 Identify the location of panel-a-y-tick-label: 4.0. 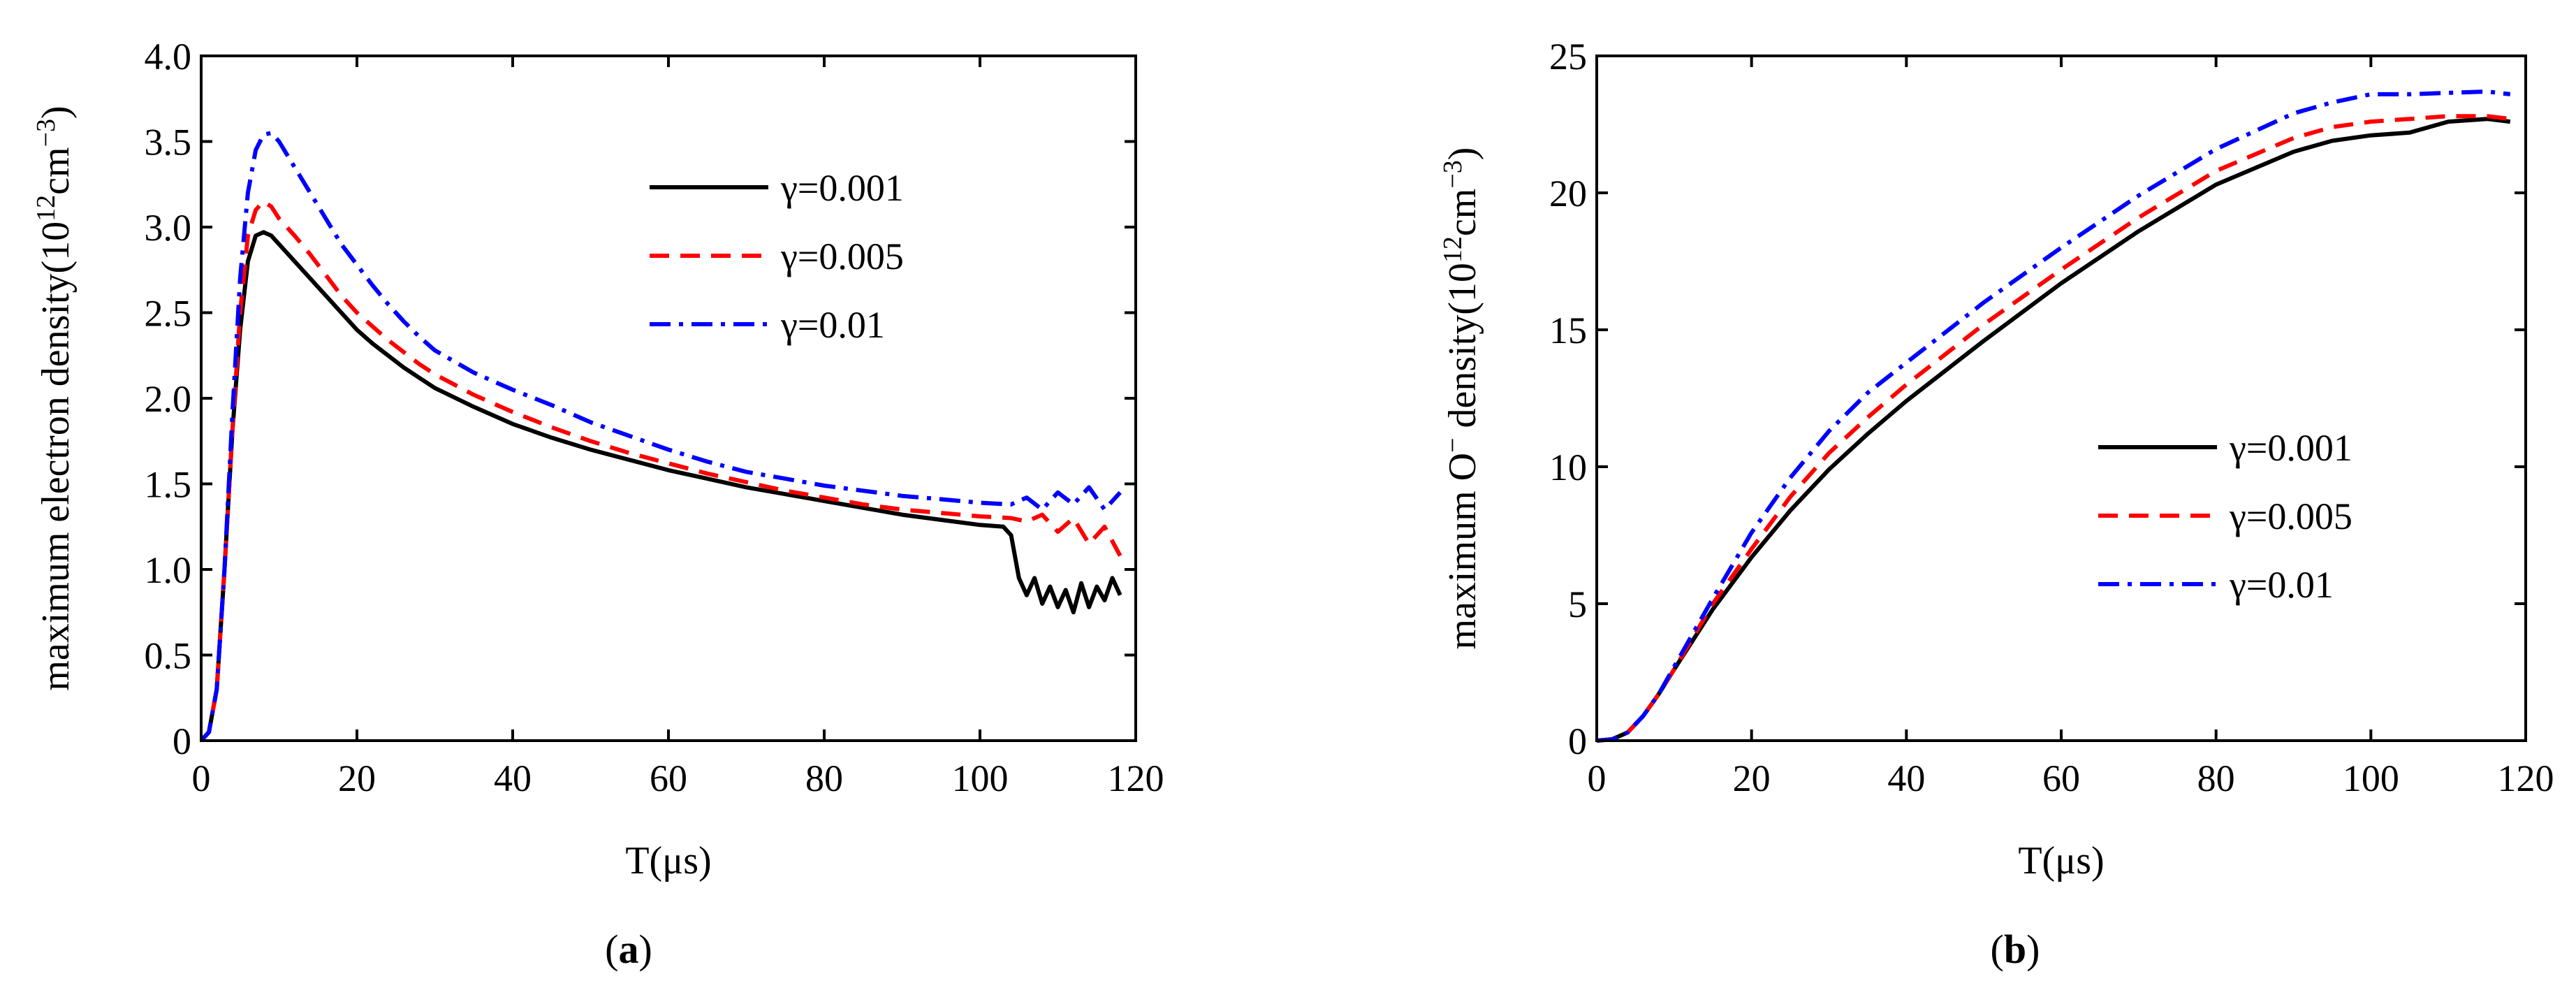
(168, 57).